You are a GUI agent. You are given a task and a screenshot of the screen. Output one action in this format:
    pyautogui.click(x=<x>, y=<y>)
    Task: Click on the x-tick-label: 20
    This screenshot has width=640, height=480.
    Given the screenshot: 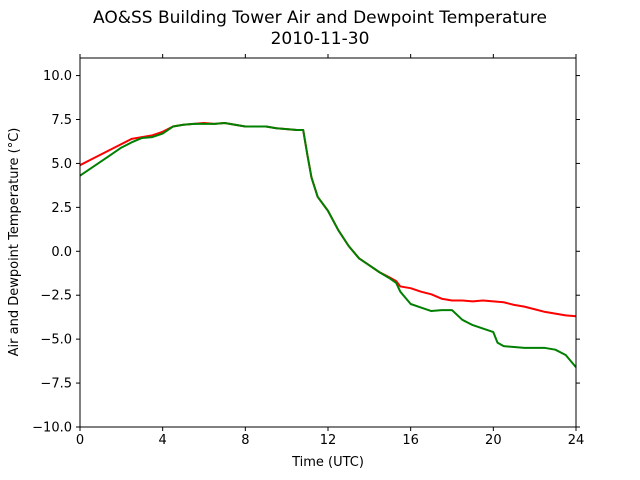 What is the action you would take?
    pyautogui.click(x=493, y=440)
    